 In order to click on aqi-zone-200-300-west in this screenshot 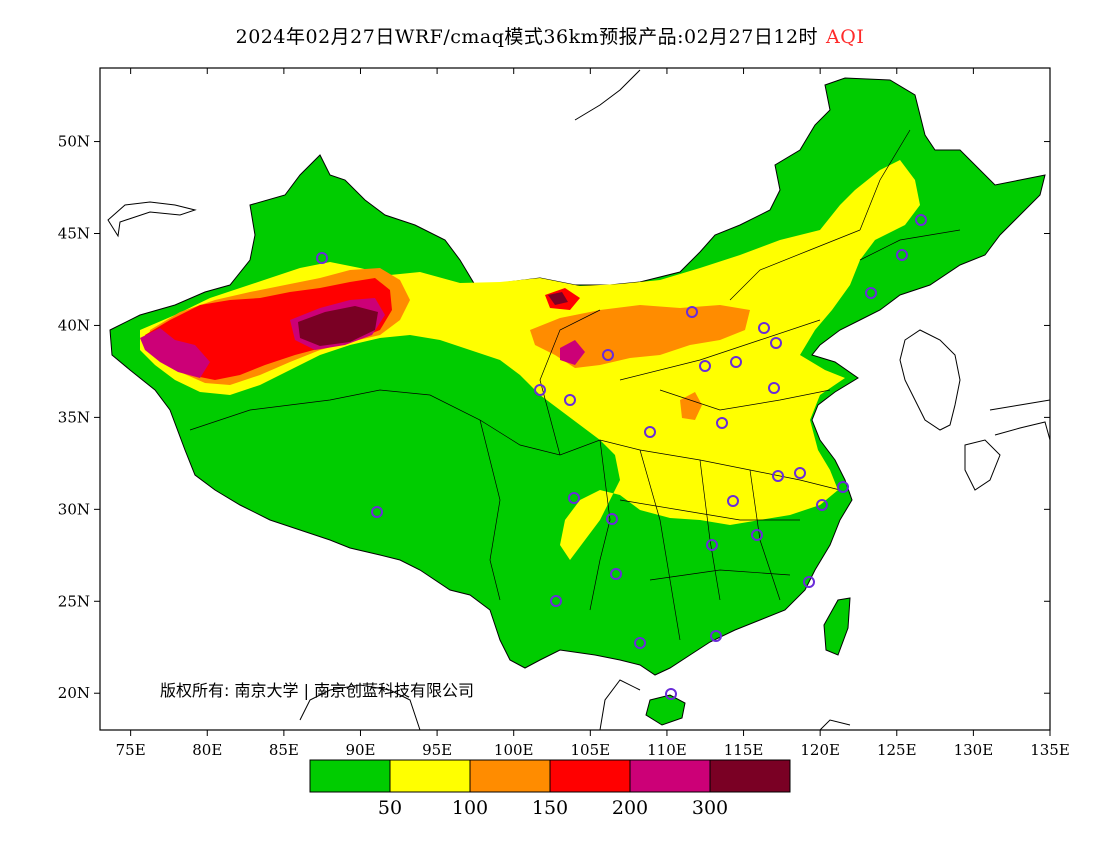, I will do `click(175, 353)`.